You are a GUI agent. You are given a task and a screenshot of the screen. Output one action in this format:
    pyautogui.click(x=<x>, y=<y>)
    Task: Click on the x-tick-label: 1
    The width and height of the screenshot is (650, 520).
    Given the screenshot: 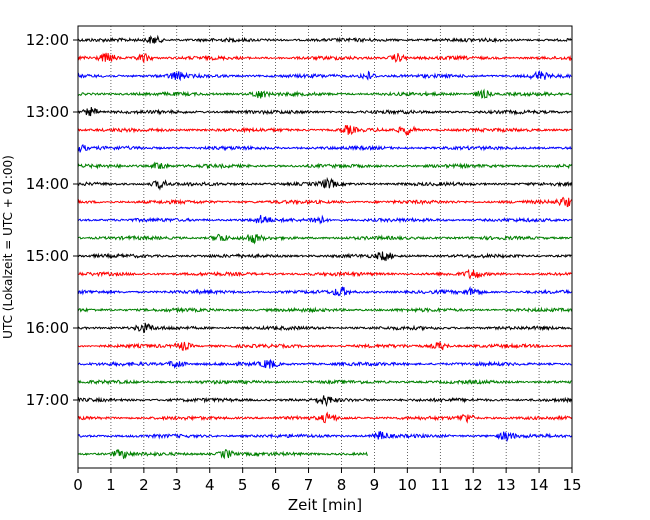 What is the action you would take?
    pyautogui.click(x=111, y=485)
    